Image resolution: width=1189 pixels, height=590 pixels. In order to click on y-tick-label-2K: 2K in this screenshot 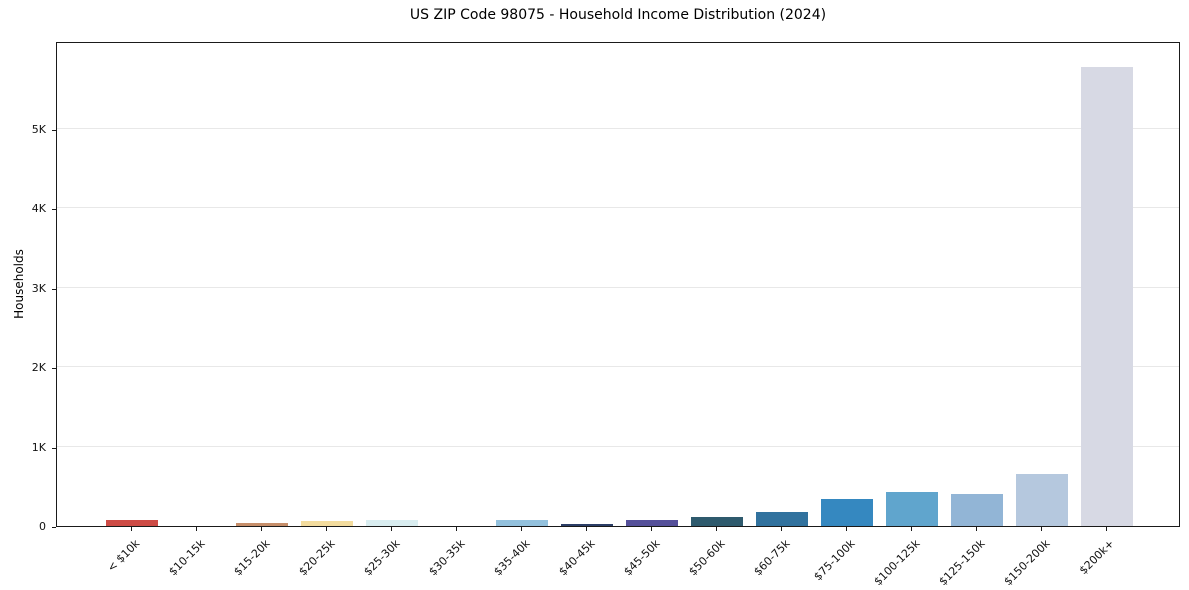, I will do `click(38, 367)`.